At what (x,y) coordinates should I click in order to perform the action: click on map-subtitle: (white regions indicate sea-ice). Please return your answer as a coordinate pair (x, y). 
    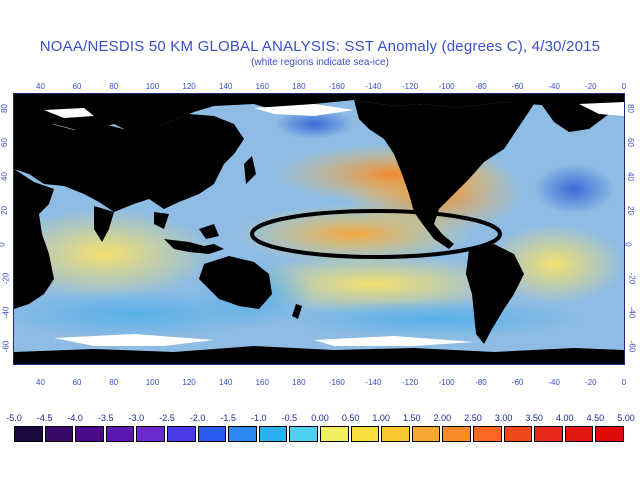
    Looking at the image, I should click on (320, 62).